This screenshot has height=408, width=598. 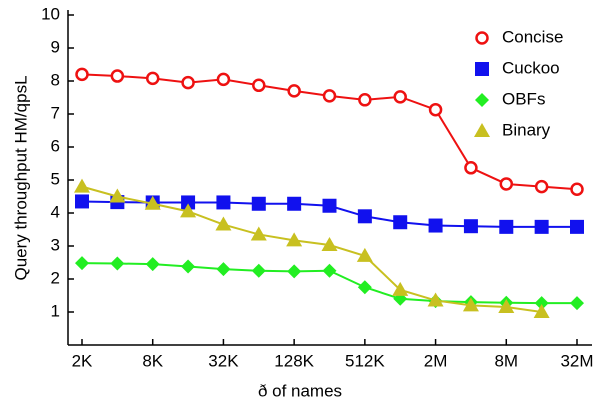 I want to click on y-tick-label: 6, so click(x=55, y=145).